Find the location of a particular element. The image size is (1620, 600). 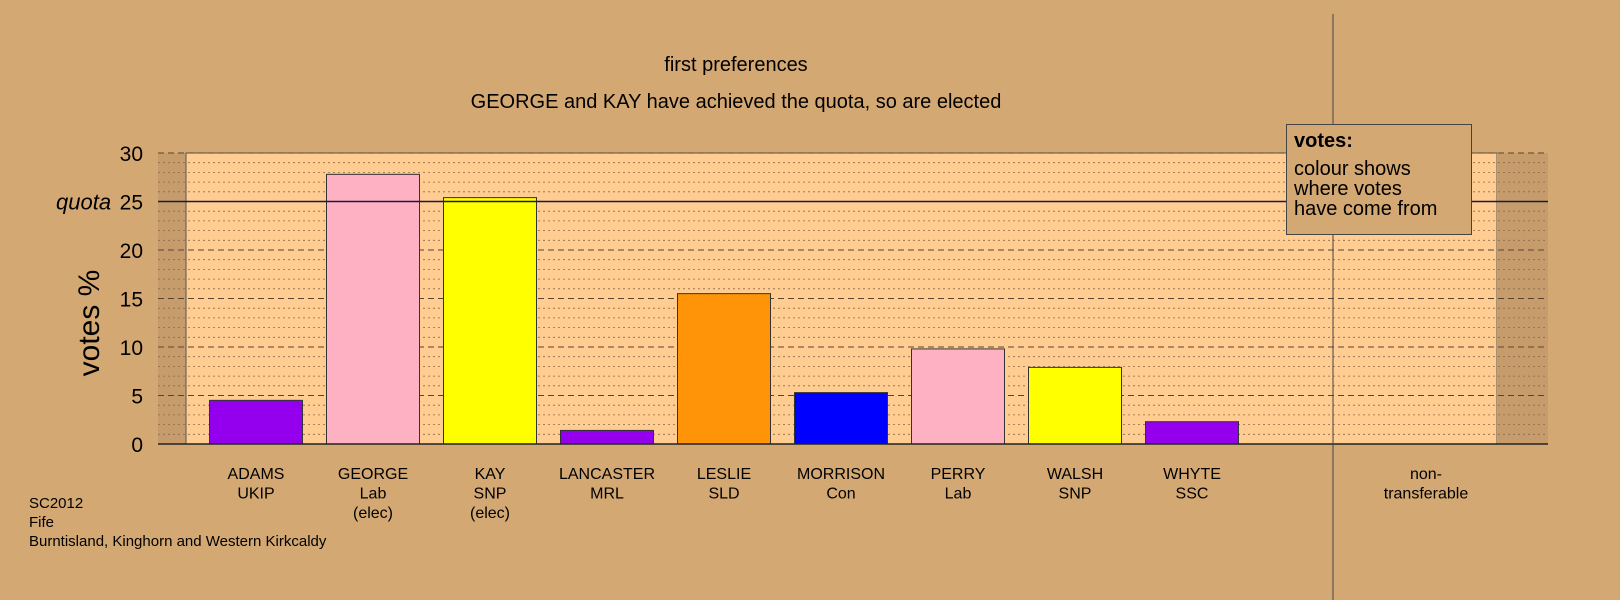

category-label: WHYTE is located at coordinates (1192, 474).